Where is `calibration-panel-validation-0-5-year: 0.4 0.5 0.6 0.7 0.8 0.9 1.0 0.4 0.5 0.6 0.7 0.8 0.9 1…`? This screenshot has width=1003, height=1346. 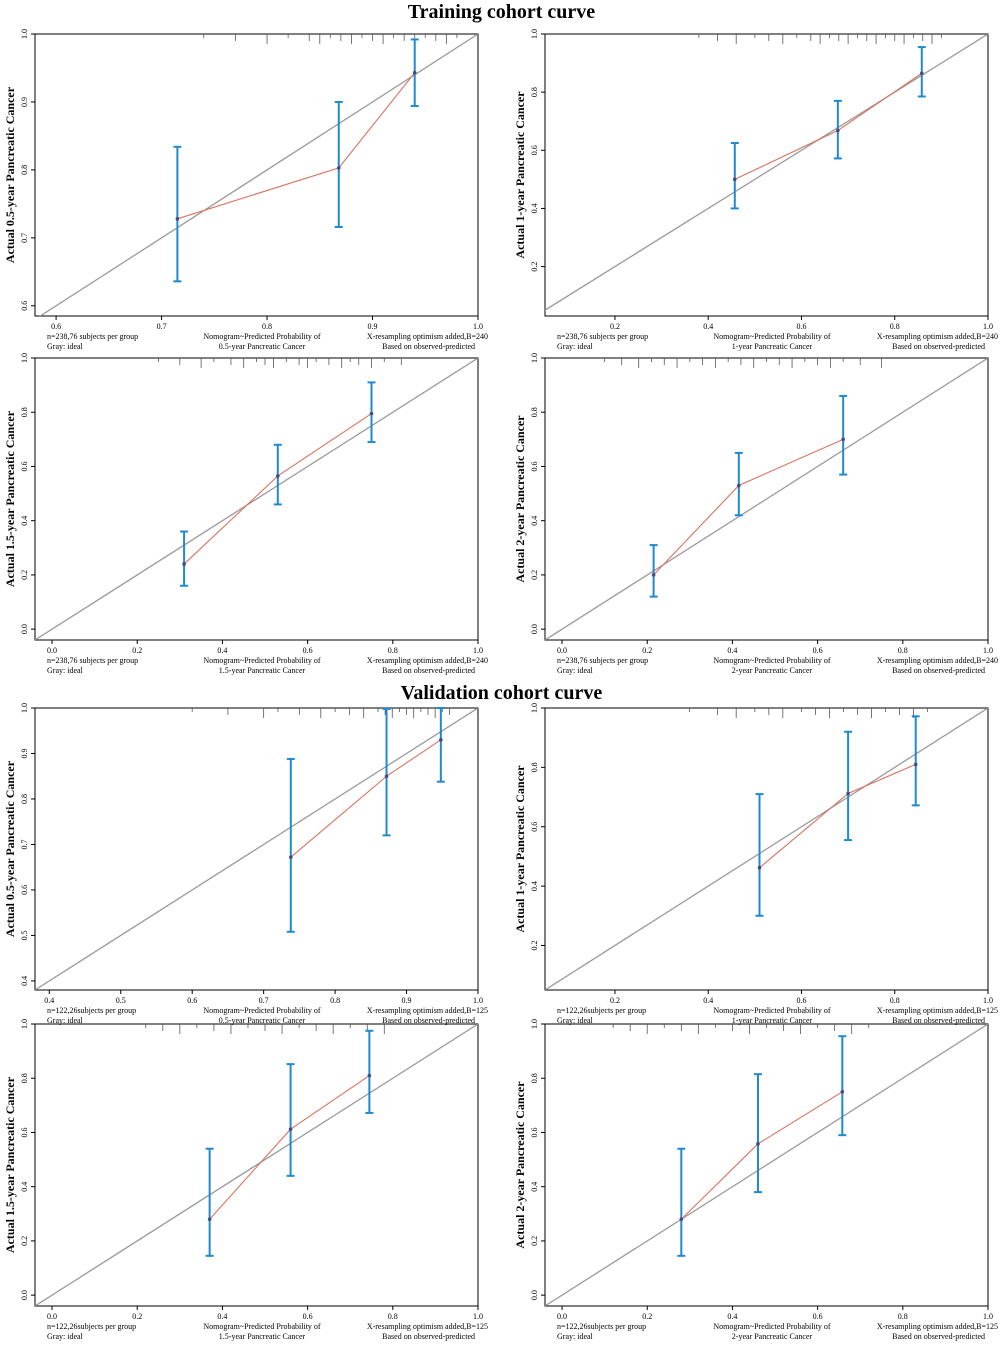
calibration-panel-validation-0-5-year: 0.4 0.5 0.6 0.7 0.8 0.9 1.0 0.4 0.5 0.6 0.7 0.8 0.9 1… is located at coordinates (245, 865).